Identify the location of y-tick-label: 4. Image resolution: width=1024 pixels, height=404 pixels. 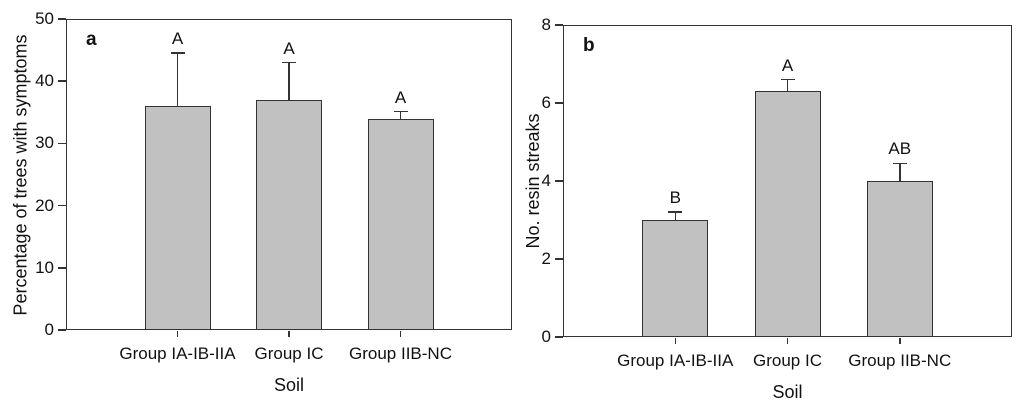
(546, 180).